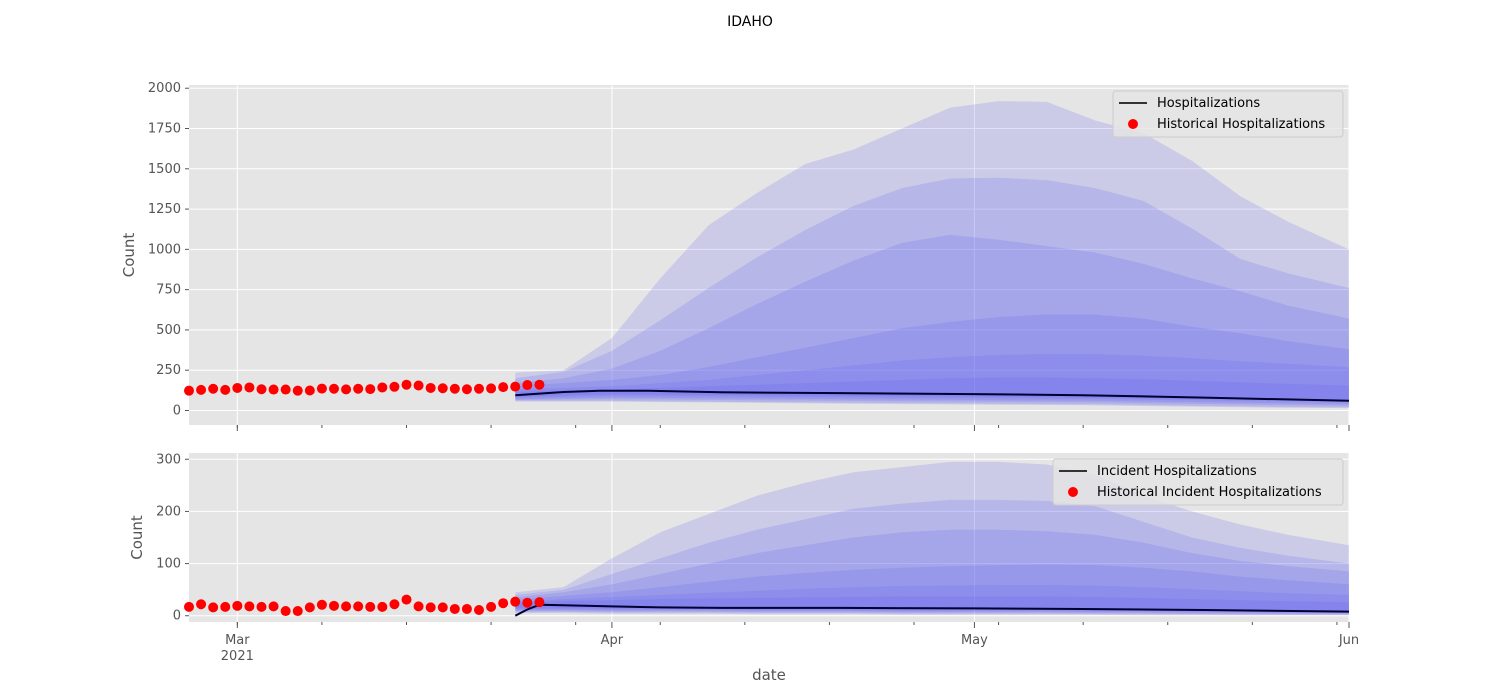 The image size is (1500, 700). I want to click on x-tick-label: Jun, so click(1348, 640).